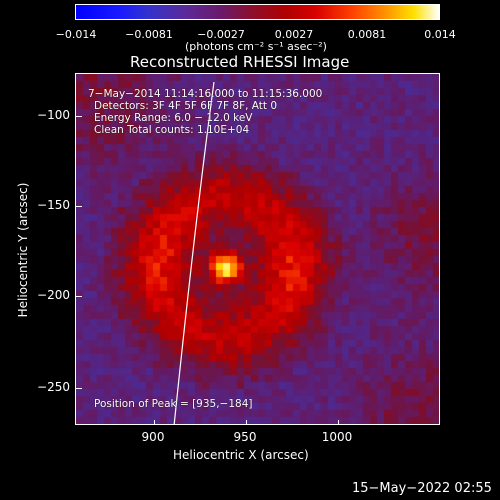 The height and width of the screenshot is (500, 500). What do you see at coordinates (76, 34) in the screenshot?
I see `colorbar-tick: −0.014` at bounding box center [76, 34].